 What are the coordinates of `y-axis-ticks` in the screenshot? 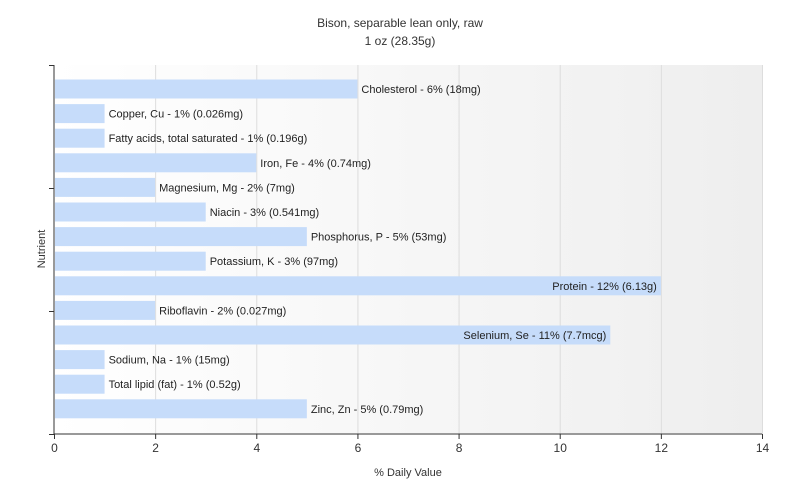 It's located at (51, 250).